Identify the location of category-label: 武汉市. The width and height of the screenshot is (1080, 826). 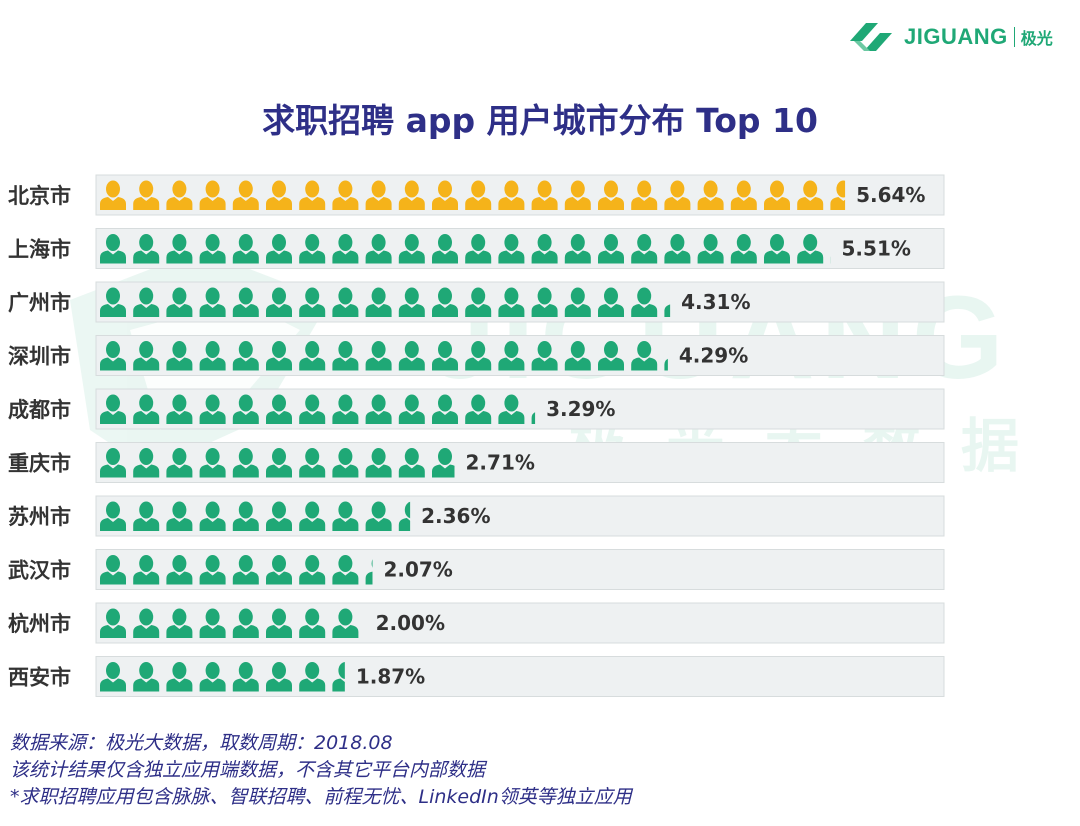
(39, 571).